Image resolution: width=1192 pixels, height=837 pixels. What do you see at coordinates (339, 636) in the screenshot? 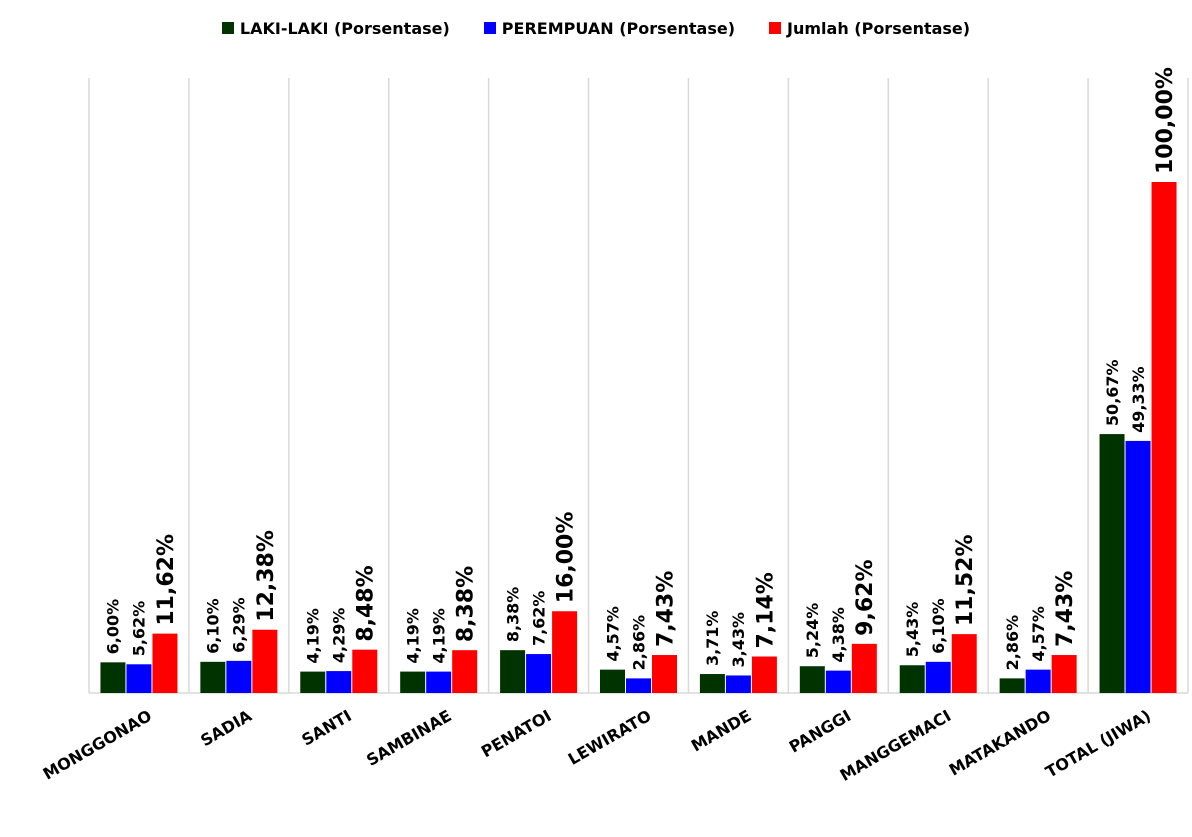
I see `value-label-2-1: 4,29%` at bounding box center [339, 636].